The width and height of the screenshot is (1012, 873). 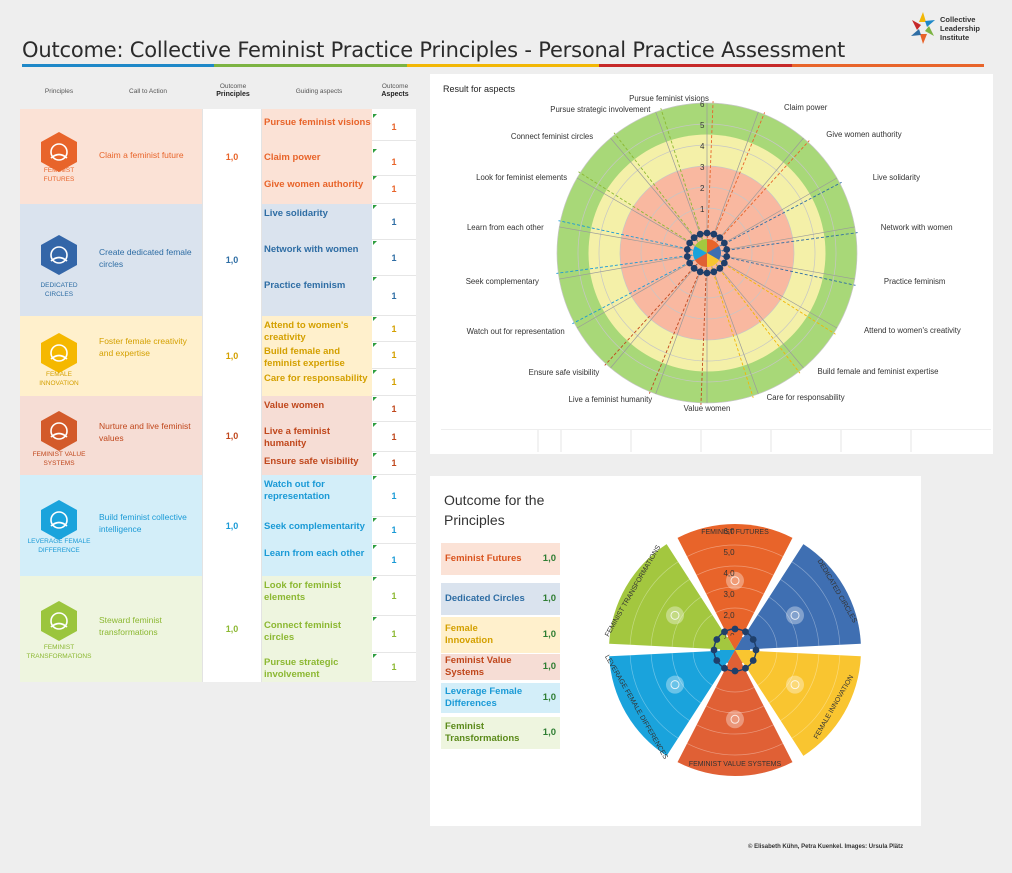 I want to click on legend-label-line: Differences, so click(x=471, y=703).